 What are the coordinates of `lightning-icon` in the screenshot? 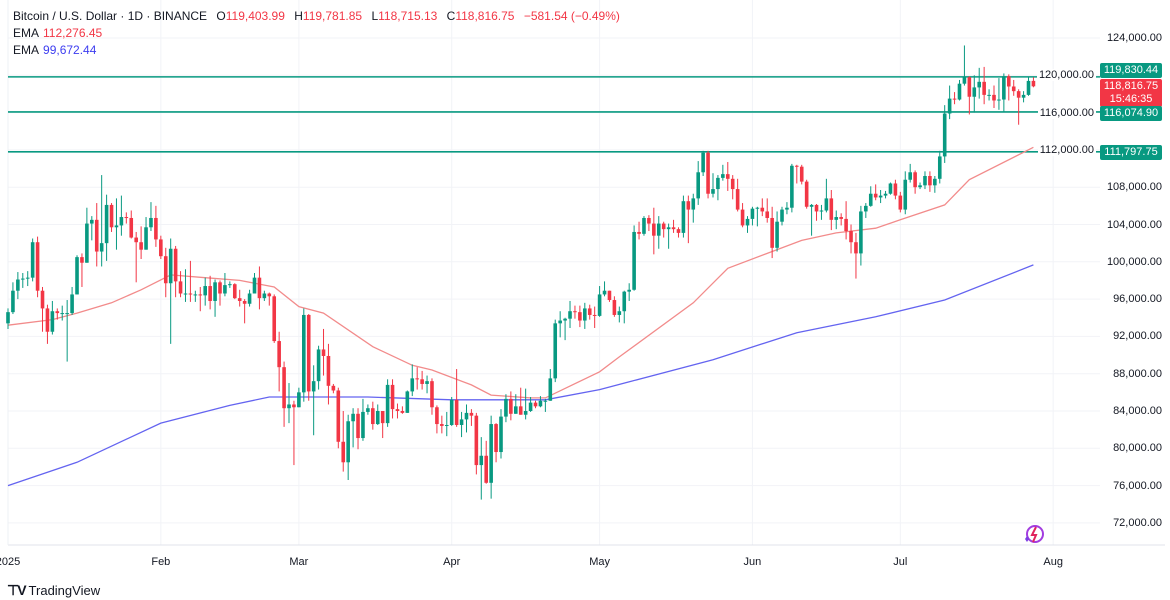 It's located at (1034, 535).